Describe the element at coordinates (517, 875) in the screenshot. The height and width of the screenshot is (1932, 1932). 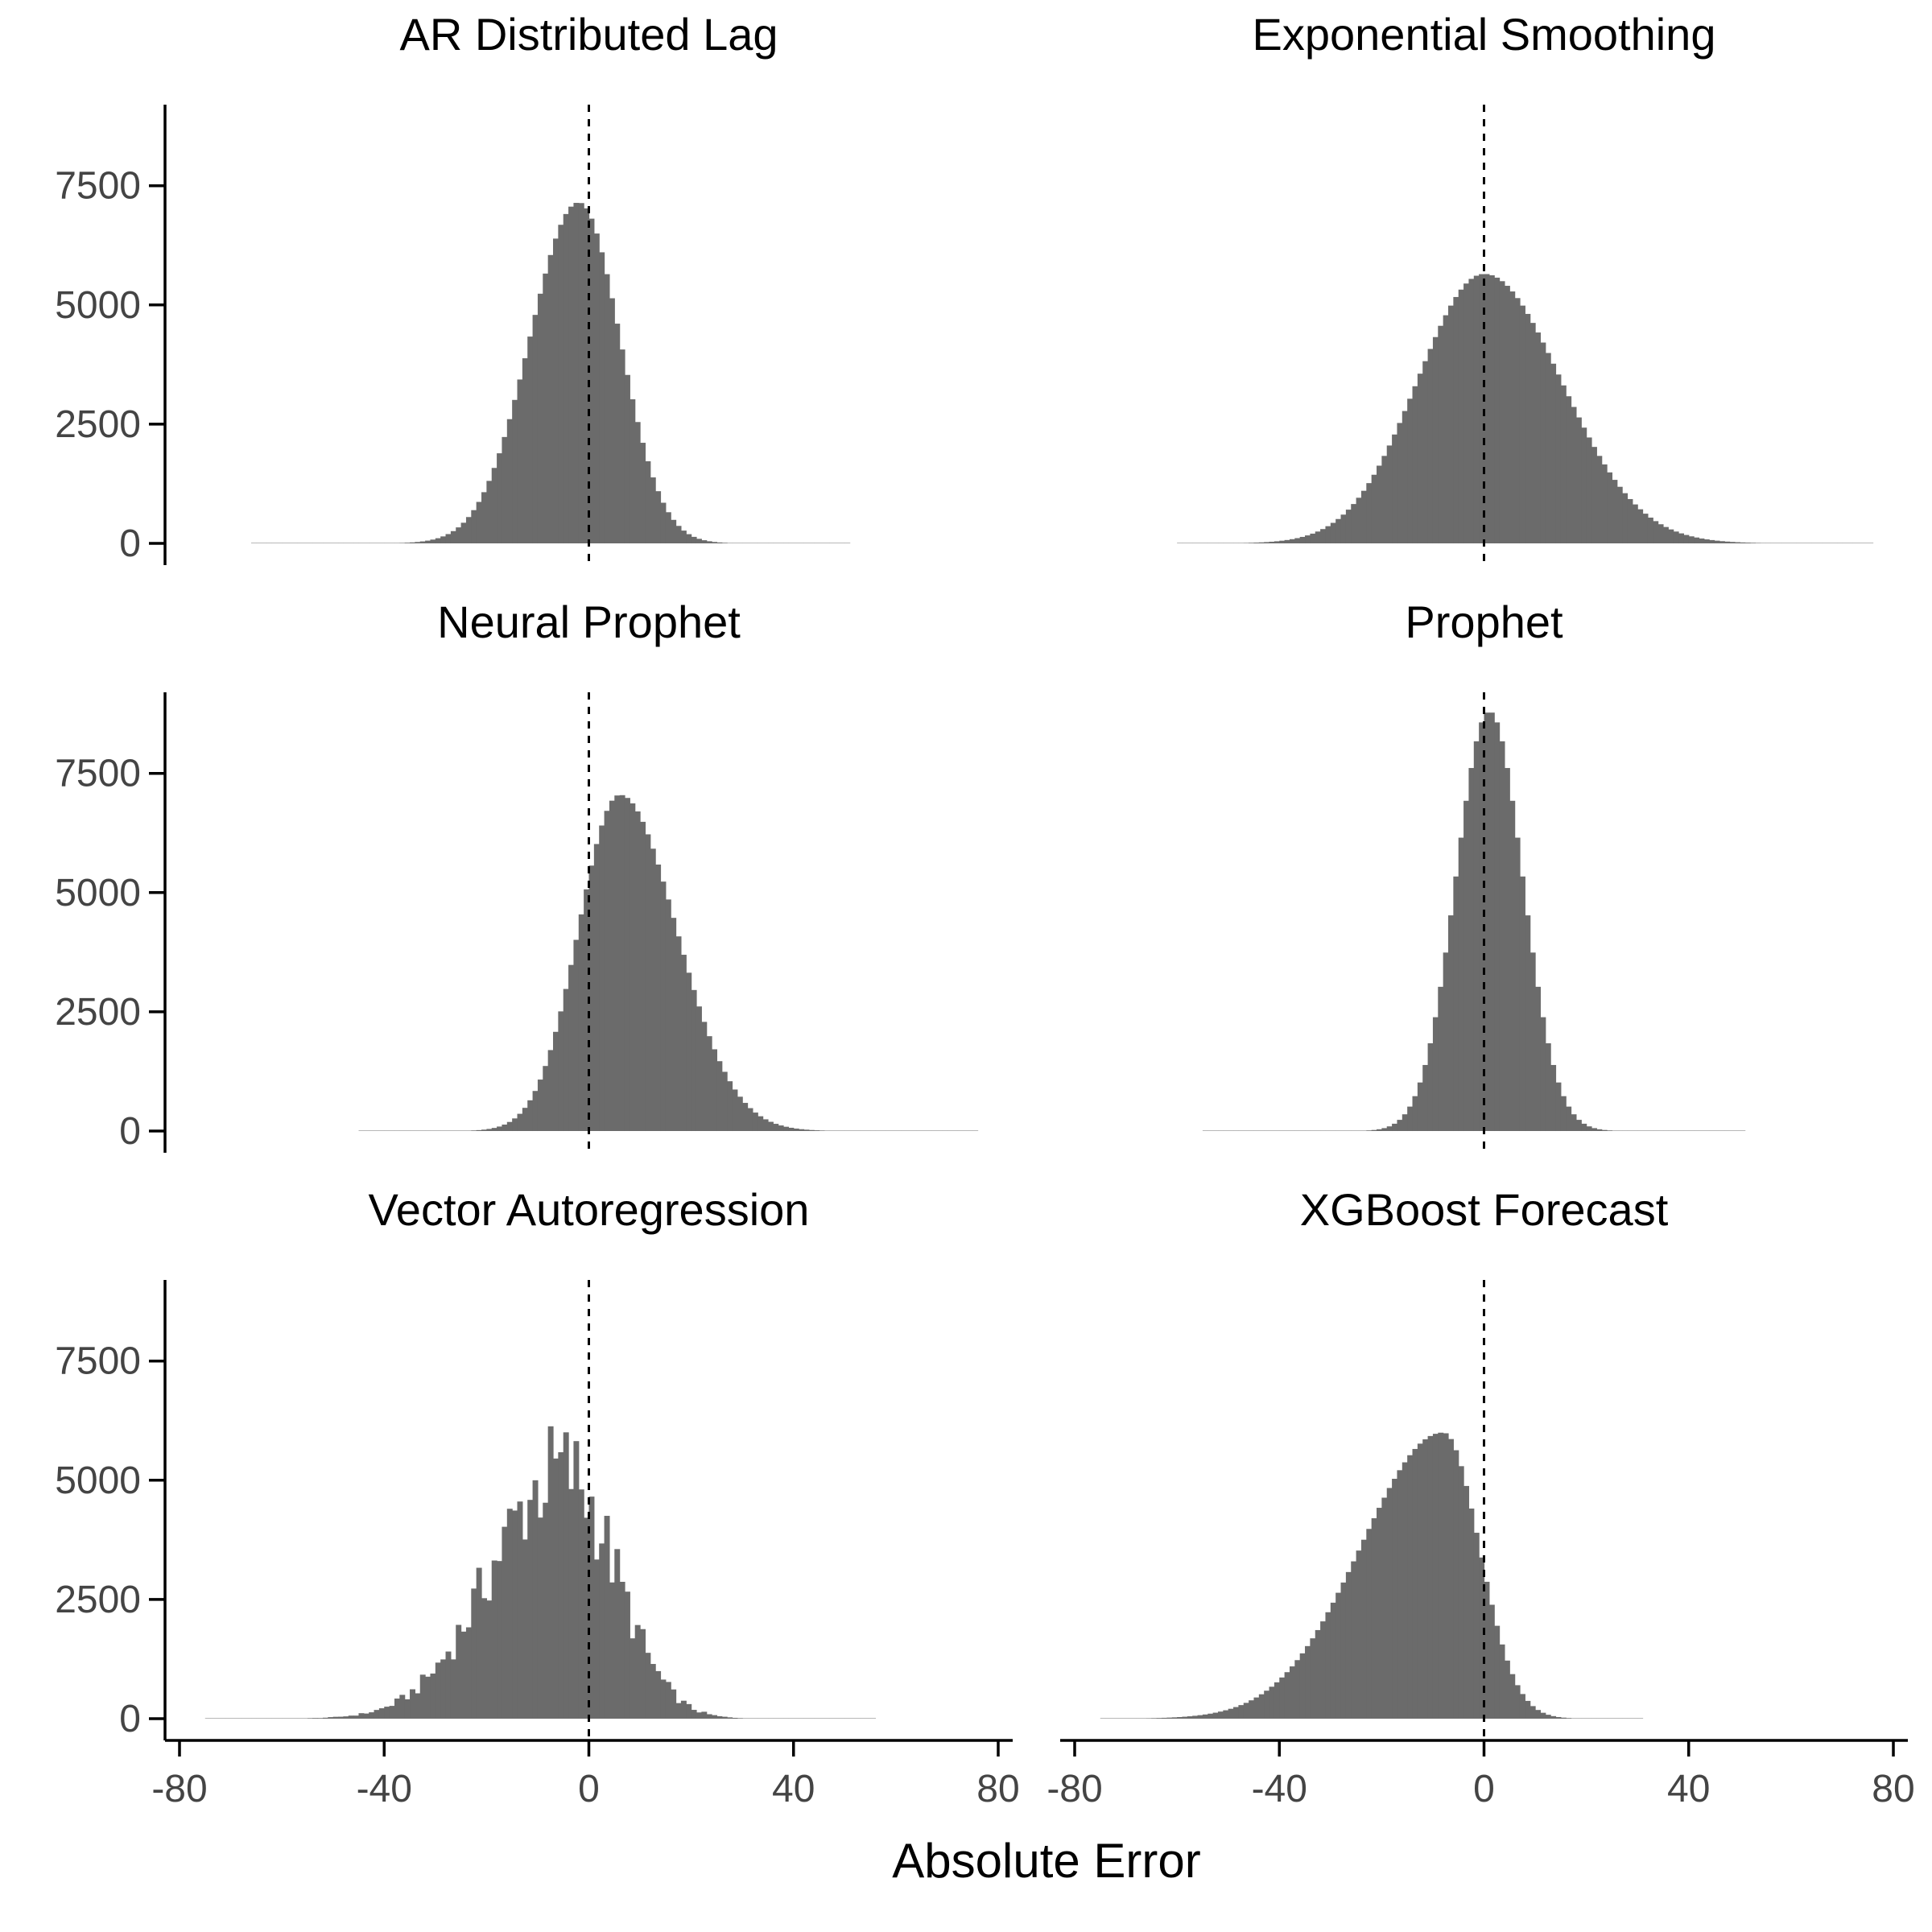
I see `panel-neural-prophet: Neural Prophet 0 2500 5000 7500` at that location.